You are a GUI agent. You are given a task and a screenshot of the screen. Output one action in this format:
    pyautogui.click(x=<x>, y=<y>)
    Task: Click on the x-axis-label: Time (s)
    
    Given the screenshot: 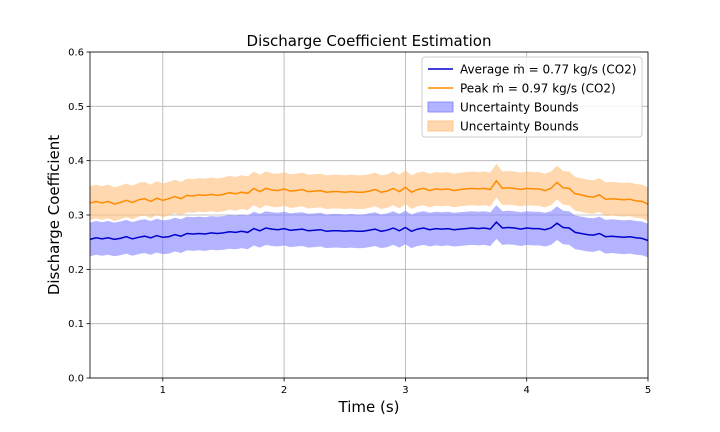 What is the action you would take?
    pyautogui.click(x=369, y=407)
    